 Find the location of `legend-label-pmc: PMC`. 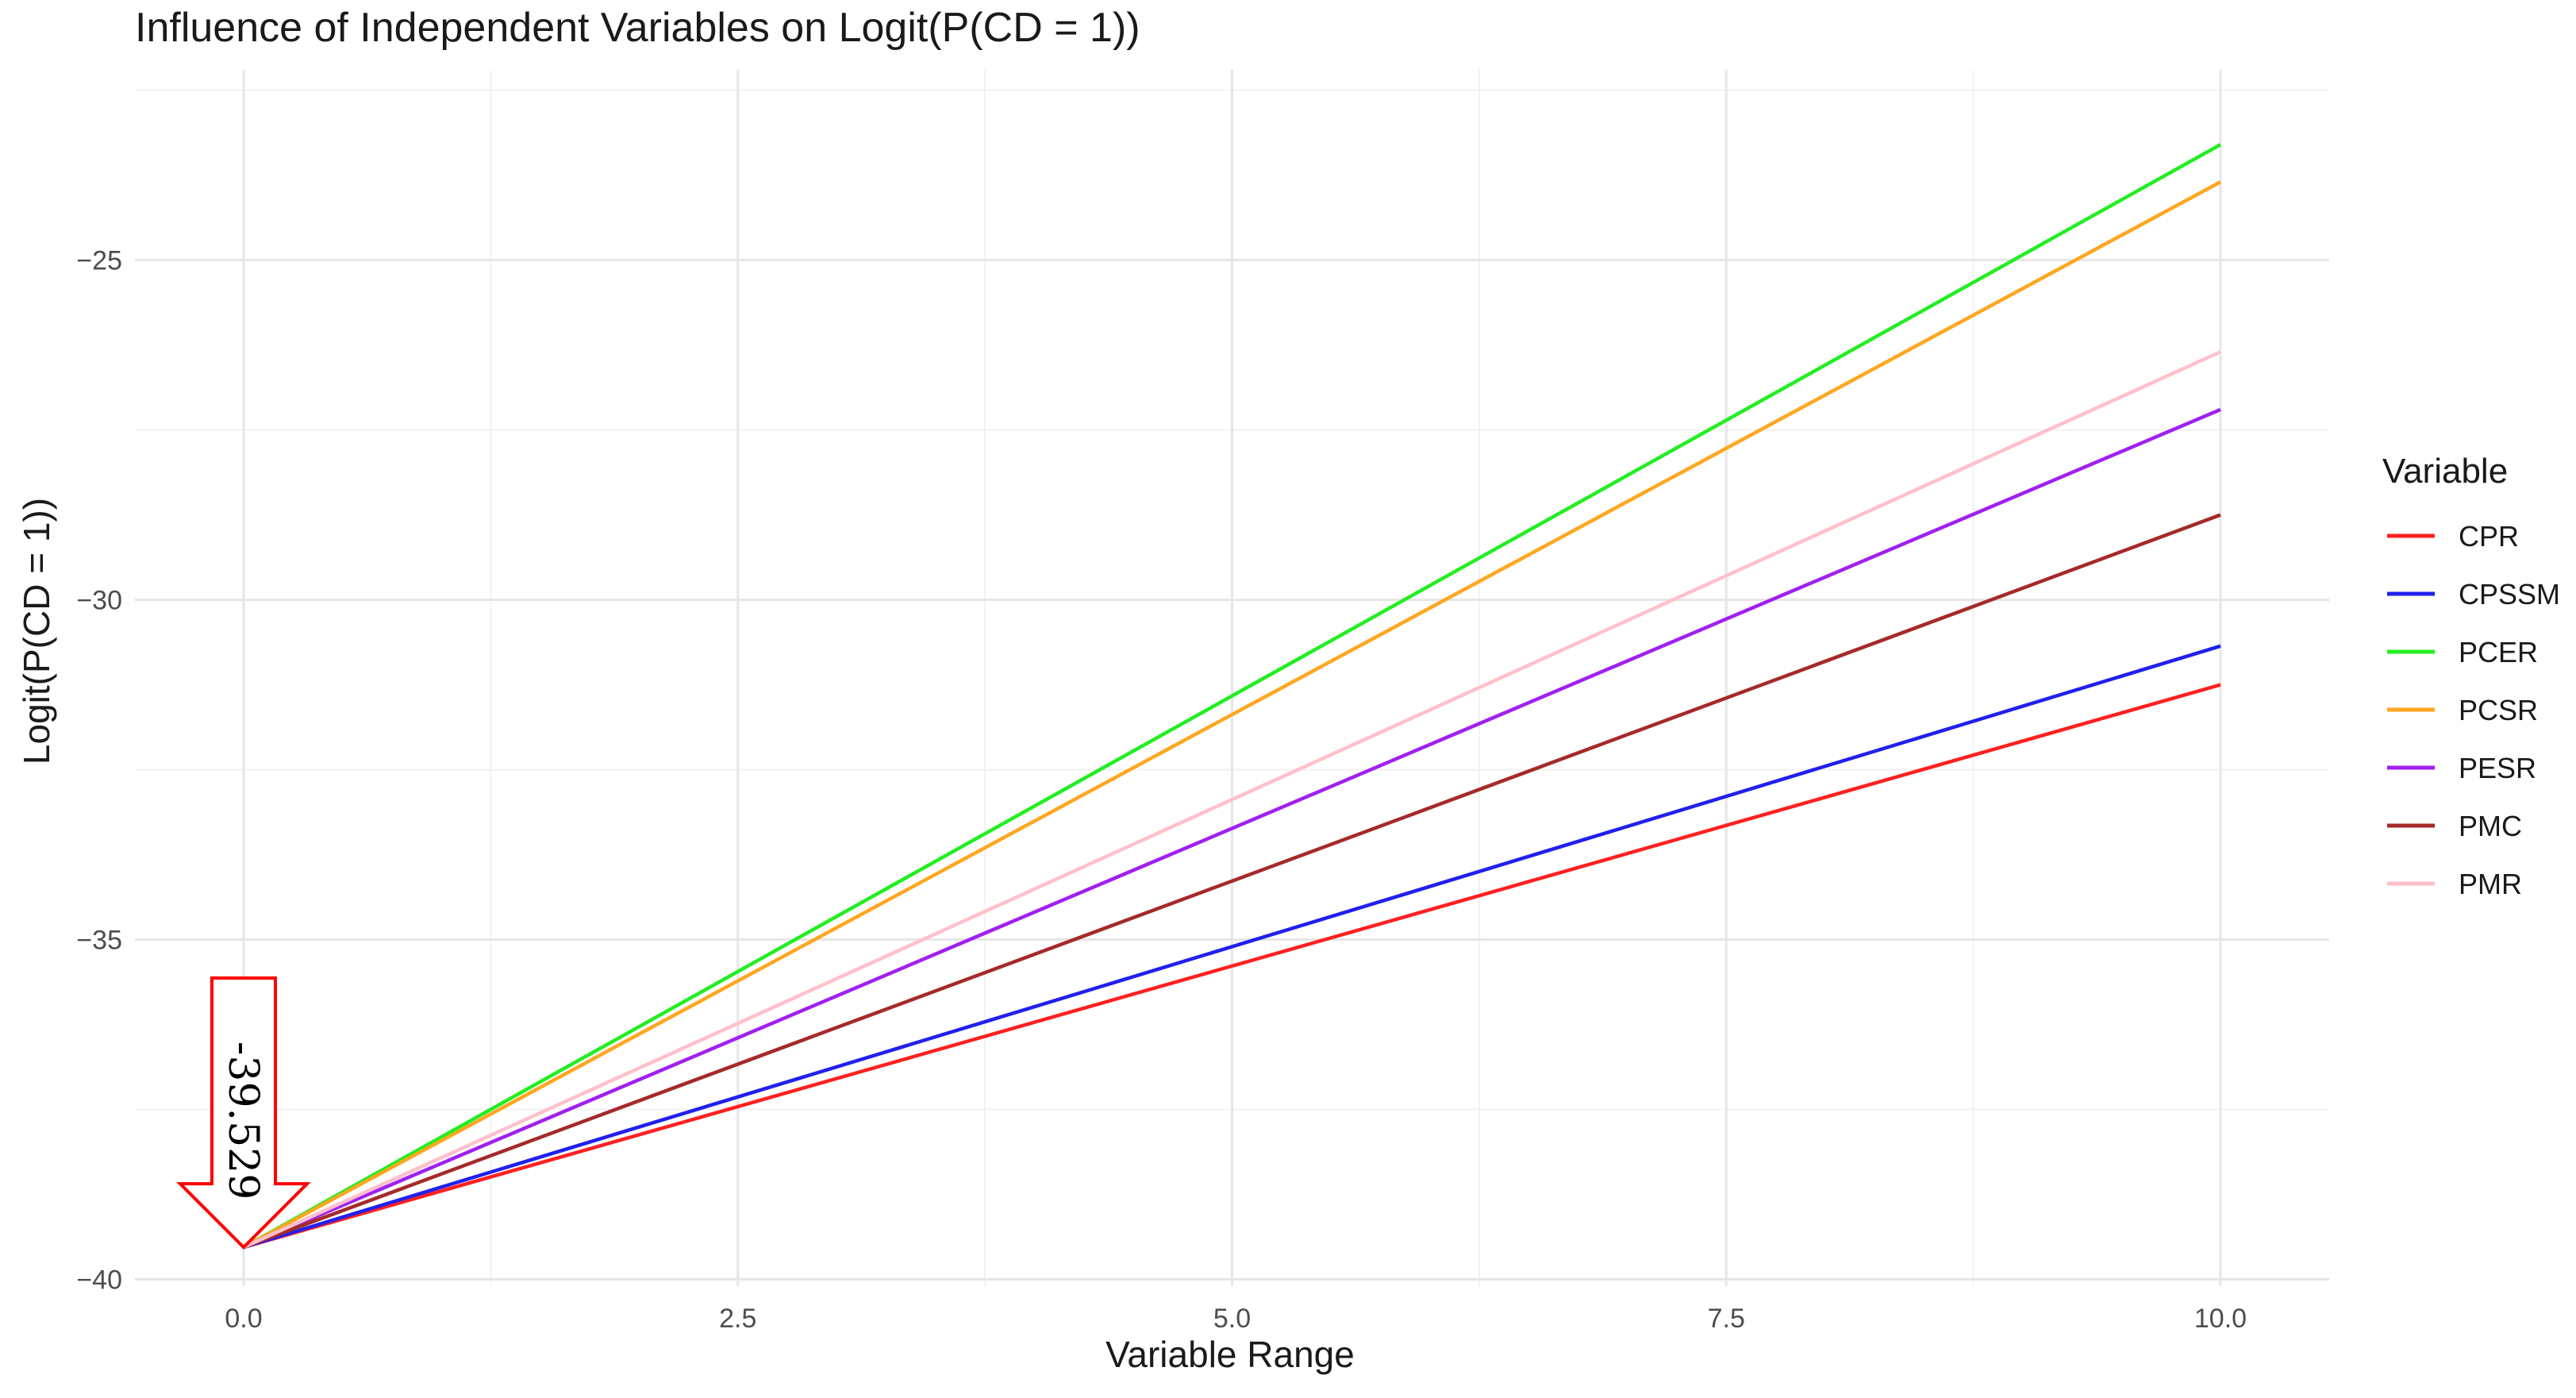

legend-label-pmc: PMC is located at coordinates (2490, 826).